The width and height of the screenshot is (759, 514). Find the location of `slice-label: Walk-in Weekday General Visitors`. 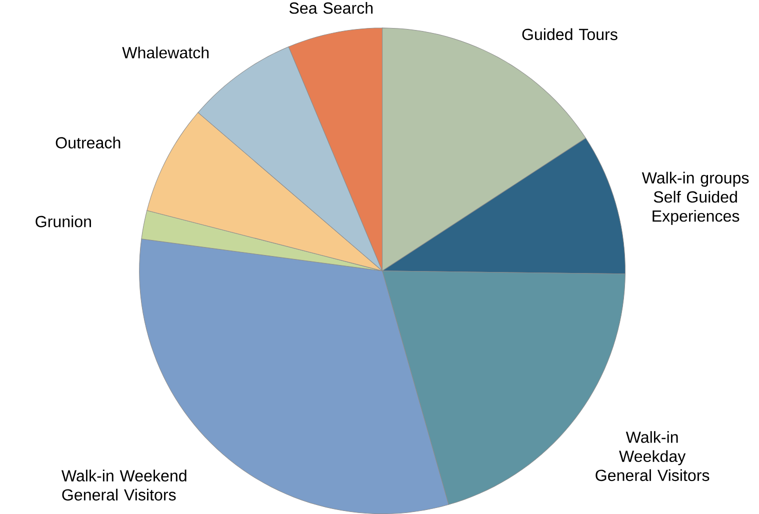

slice-label: Walk-in Weekday General Visitors is located at coordinates (653, 456).